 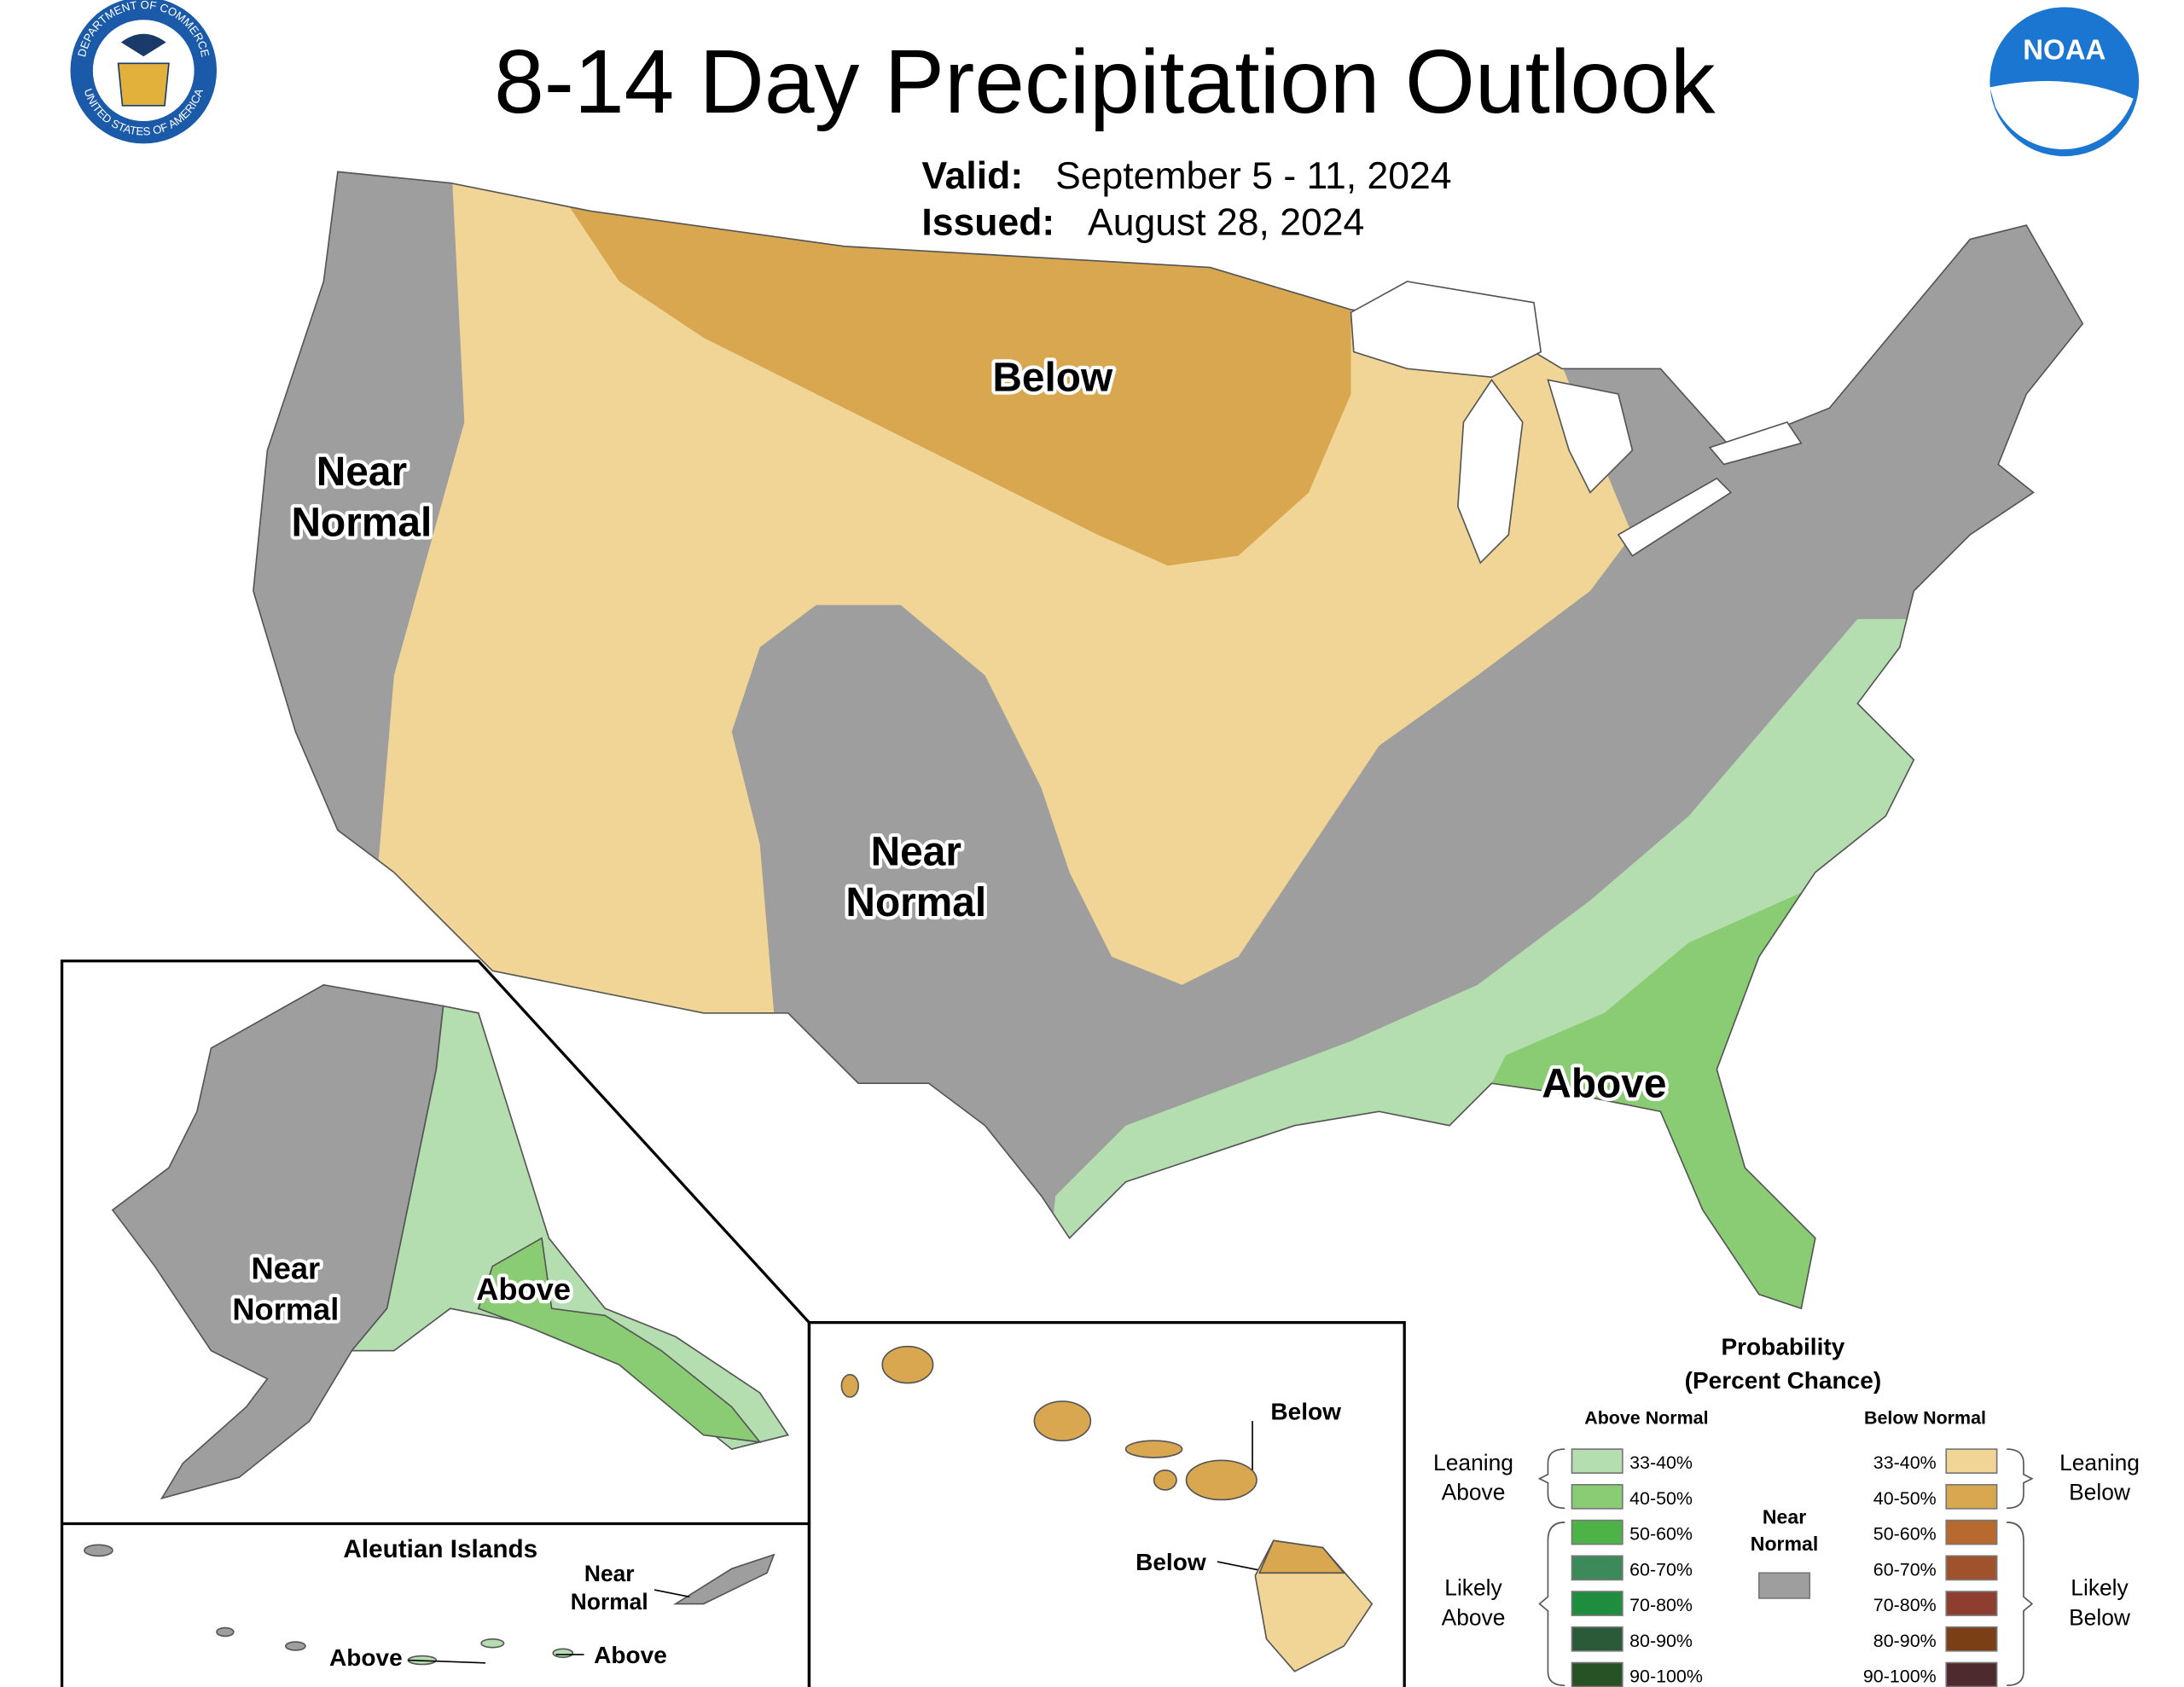 I want to click on label-line: (Percent Chance), so click(x=1784, y=1381).